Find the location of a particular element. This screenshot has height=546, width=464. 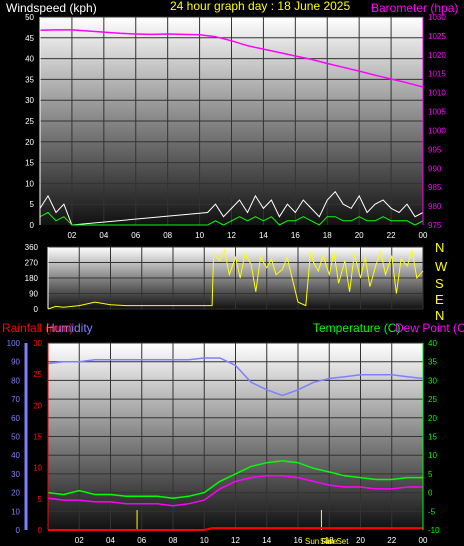

windspeed-y-tick-label: 25 is located at coordinates (29, 121).